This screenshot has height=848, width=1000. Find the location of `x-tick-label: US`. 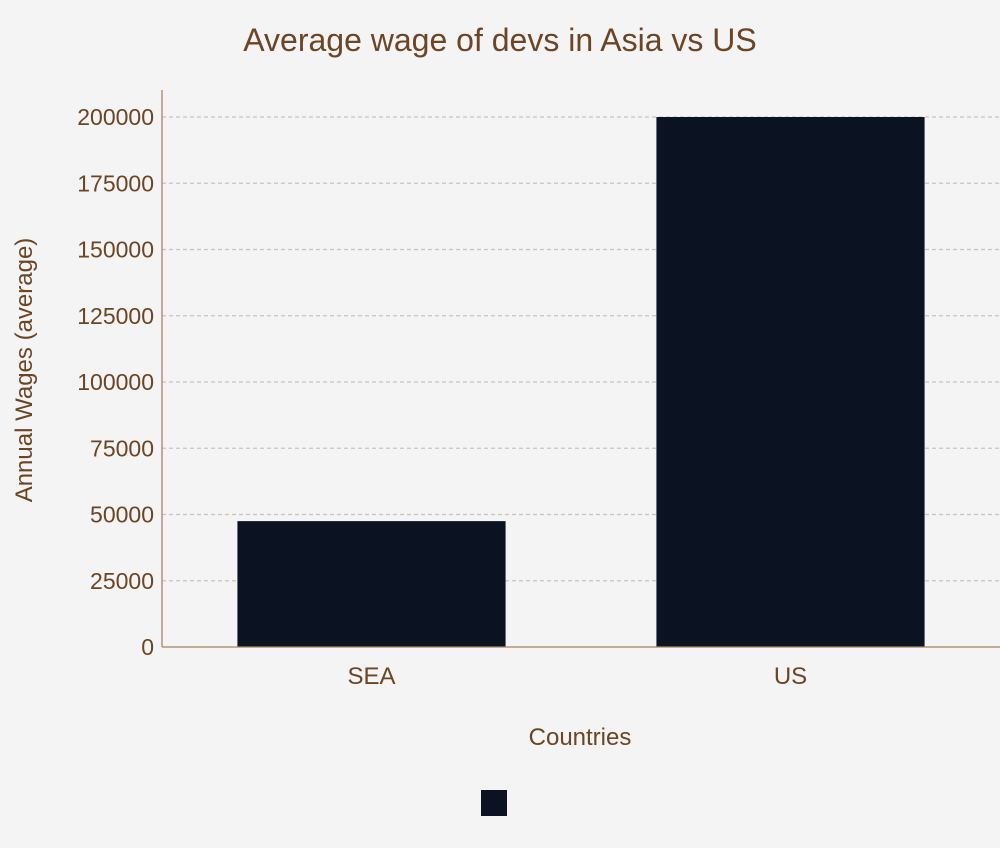

x-tick-label: US is located at coordinates (790, 676).